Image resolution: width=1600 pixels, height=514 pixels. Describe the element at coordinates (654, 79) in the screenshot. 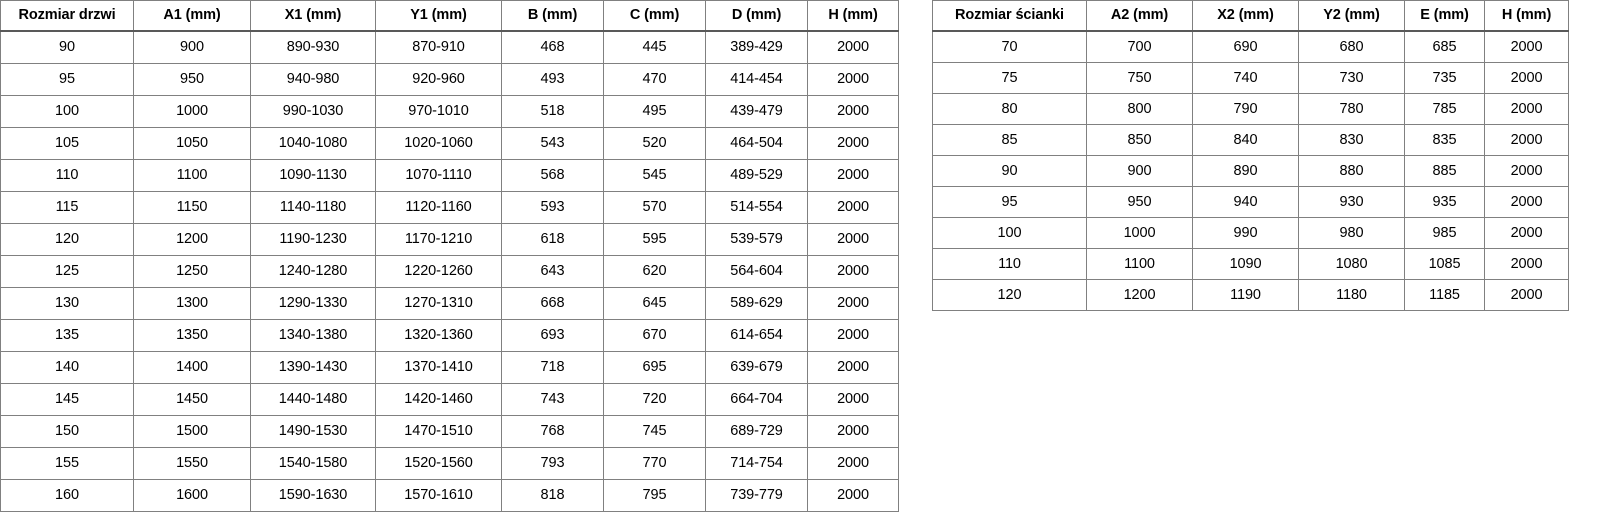

I see `table-cell: 470` at that location.